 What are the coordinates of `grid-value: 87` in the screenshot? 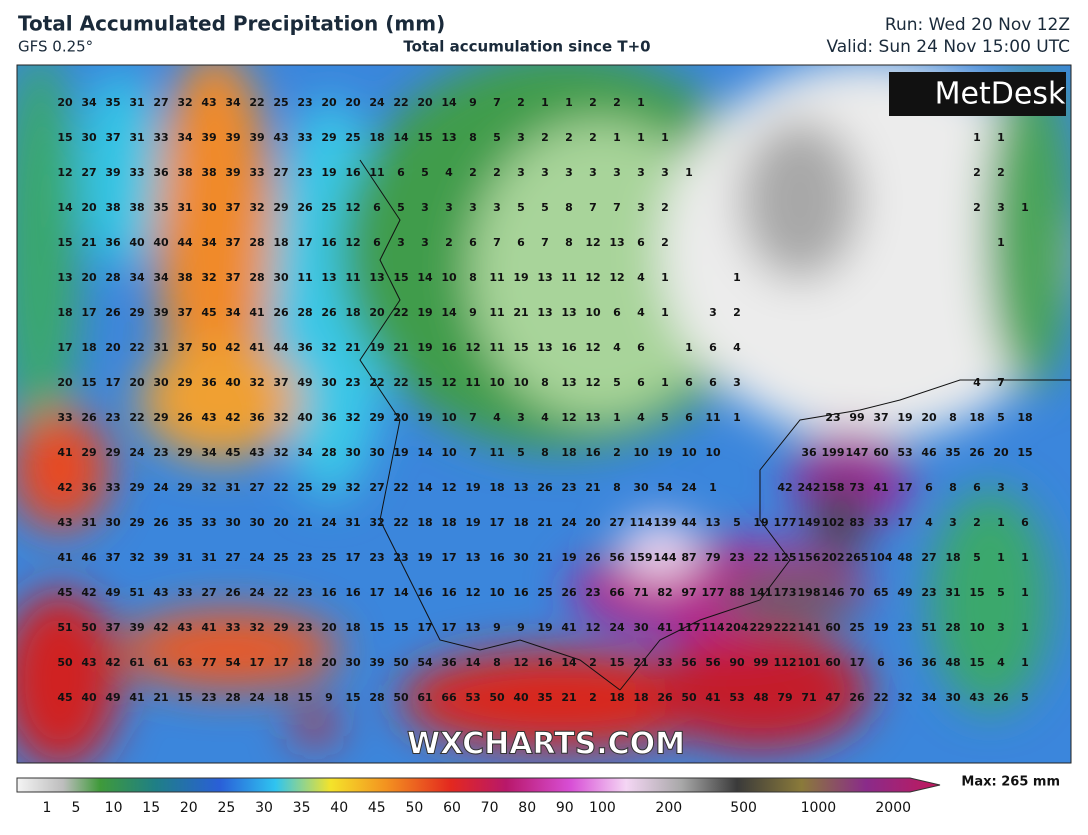 It's located at (688, 557).